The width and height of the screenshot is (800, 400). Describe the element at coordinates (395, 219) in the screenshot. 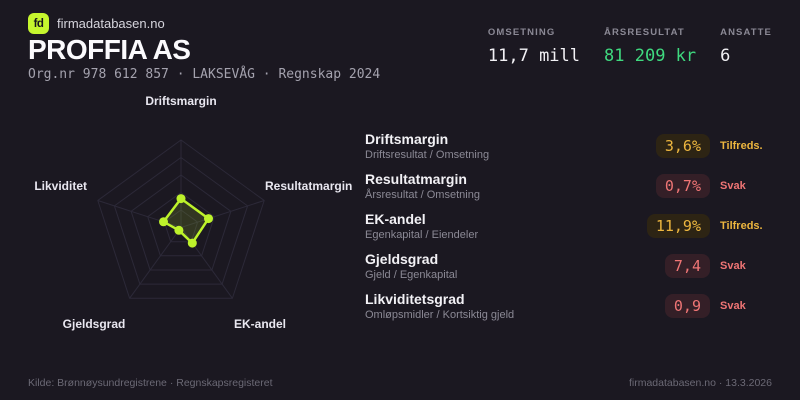

I see `metric-title: EK-andel` at that location.